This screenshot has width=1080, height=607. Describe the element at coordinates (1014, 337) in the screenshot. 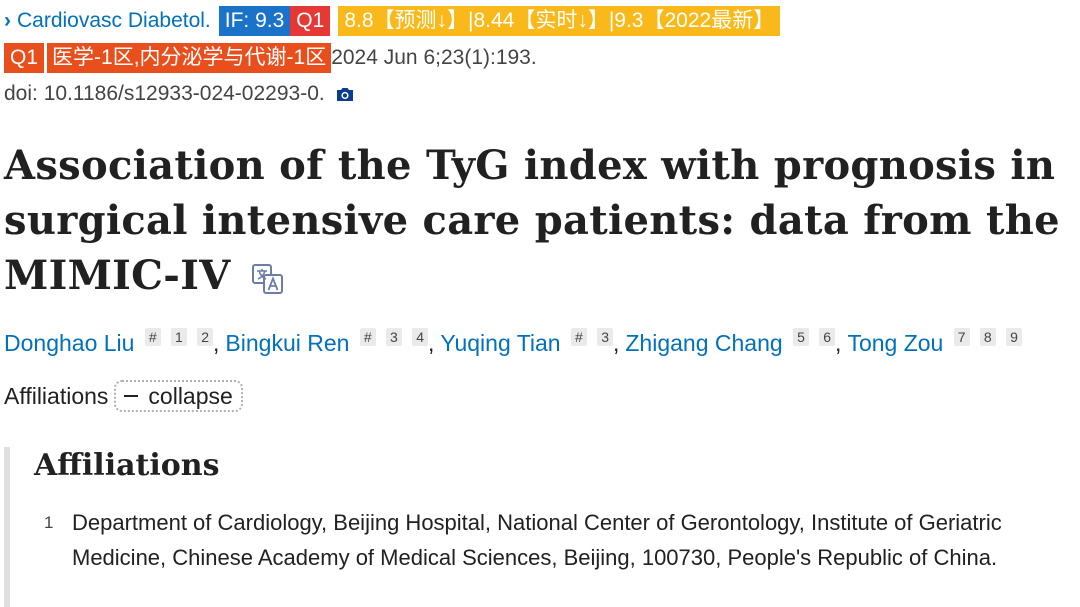

I see `affiliation-ref: 9` at that location.